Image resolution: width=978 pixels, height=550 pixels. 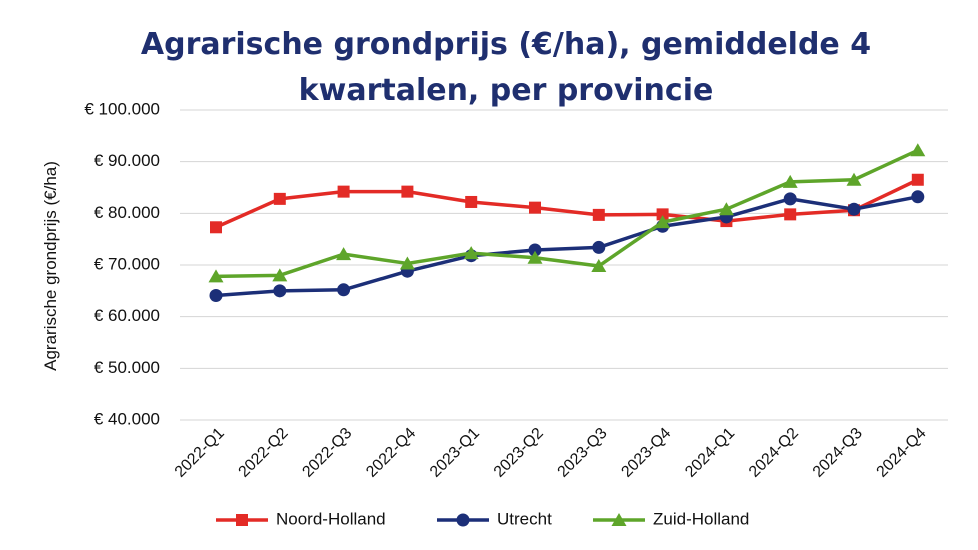 What do you see at coordinates (264, 453) in the screenshot?
I see `x-tick-label: 2022-Q2` at bounding box center [264, 453].